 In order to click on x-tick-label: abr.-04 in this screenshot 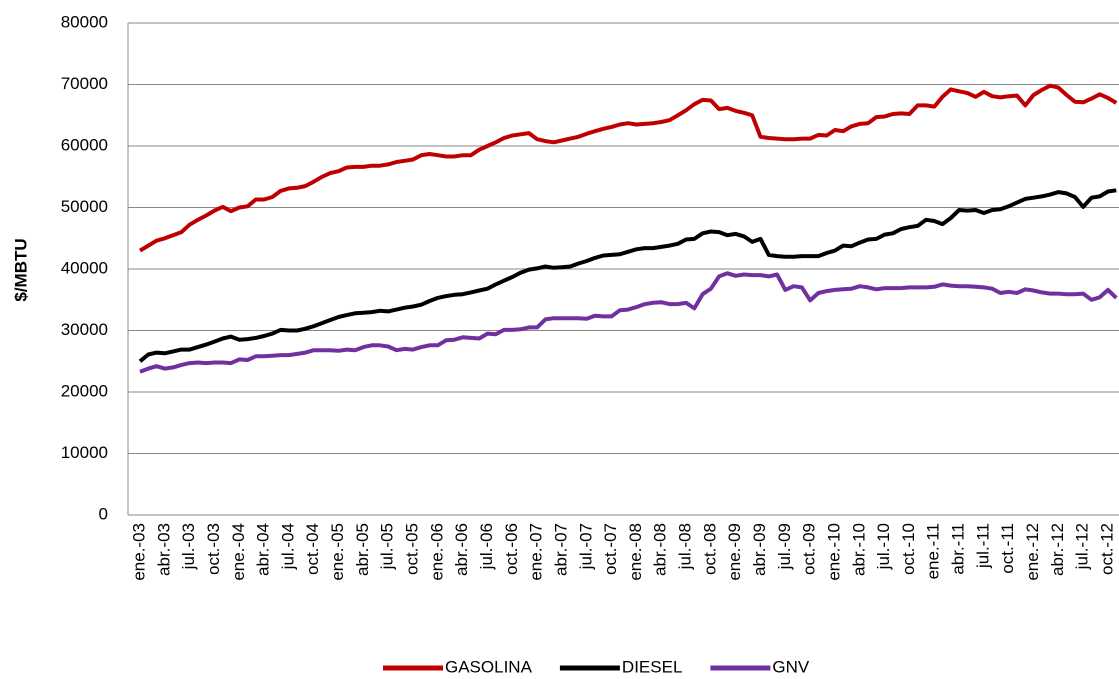, I will do `click(263, 549)`.